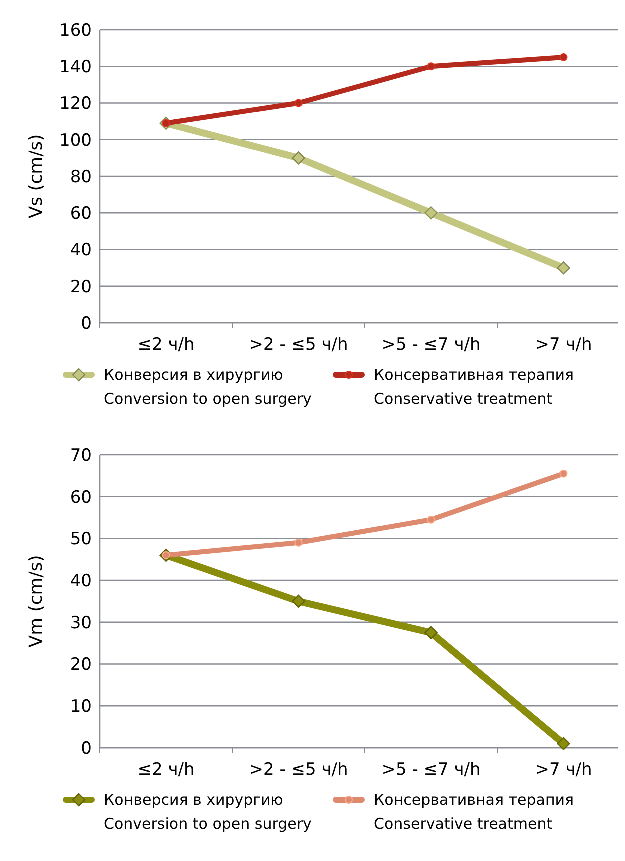 The width and height of the screenshot is (625, 861). I want to click on y-tick-label: 140, so click(76, 68).